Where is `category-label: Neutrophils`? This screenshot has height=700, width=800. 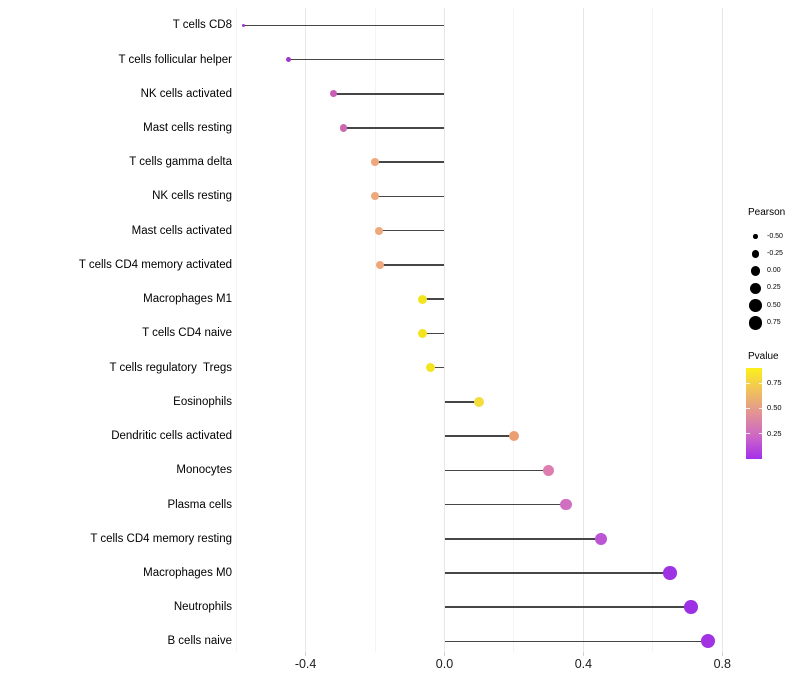 category-label: Neutrophils is located at coordinates (202, 607).